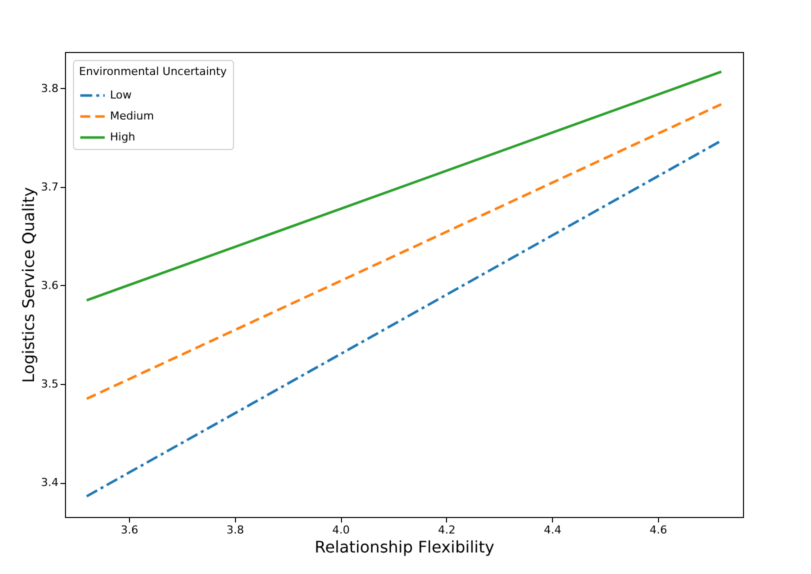 The height and width of the screenshot is (574, 811). Describe the element at coordinates (49, 187) in the screenshot. I see `y-tick-label: 3.7` at that location.